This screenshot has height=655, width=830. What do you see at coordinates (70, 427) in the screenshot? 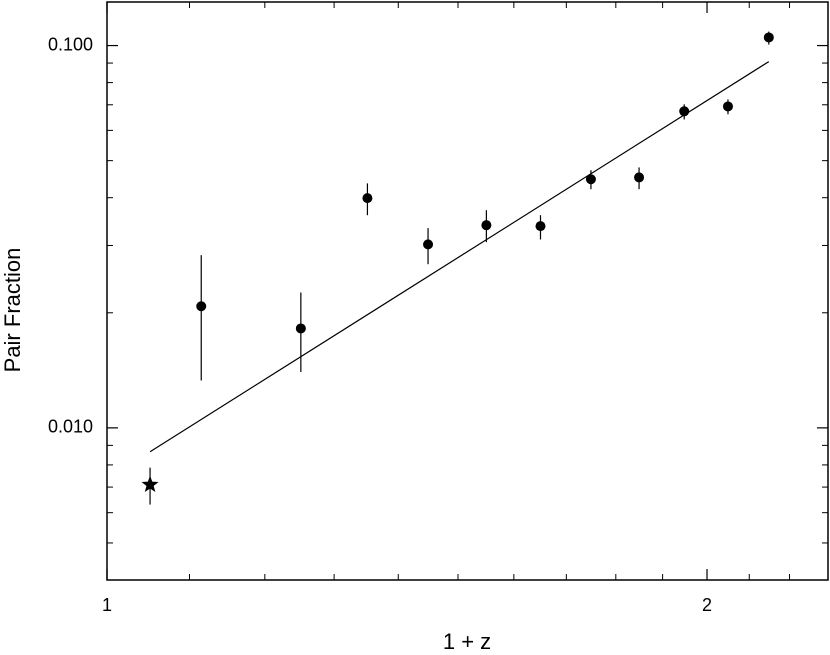
I see `y-tick-label: 0.010` at bounding box center [70, 427].